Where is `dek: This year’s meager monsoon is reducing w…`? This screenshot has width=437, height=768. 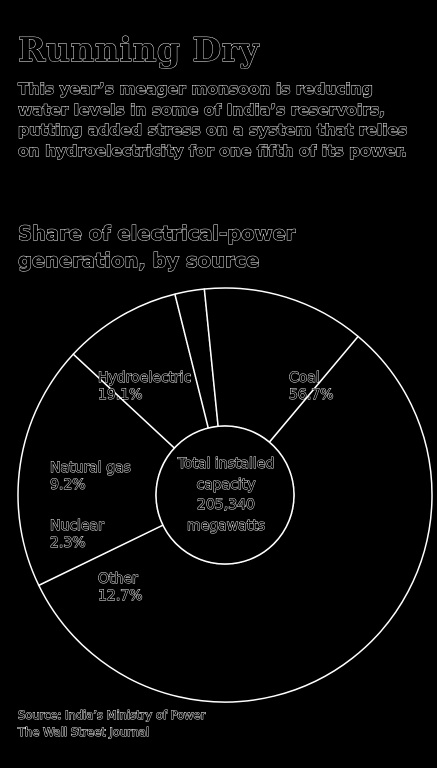 dek: This year’s meager monsoon is reducing w… is located at coordinates (213, 120).